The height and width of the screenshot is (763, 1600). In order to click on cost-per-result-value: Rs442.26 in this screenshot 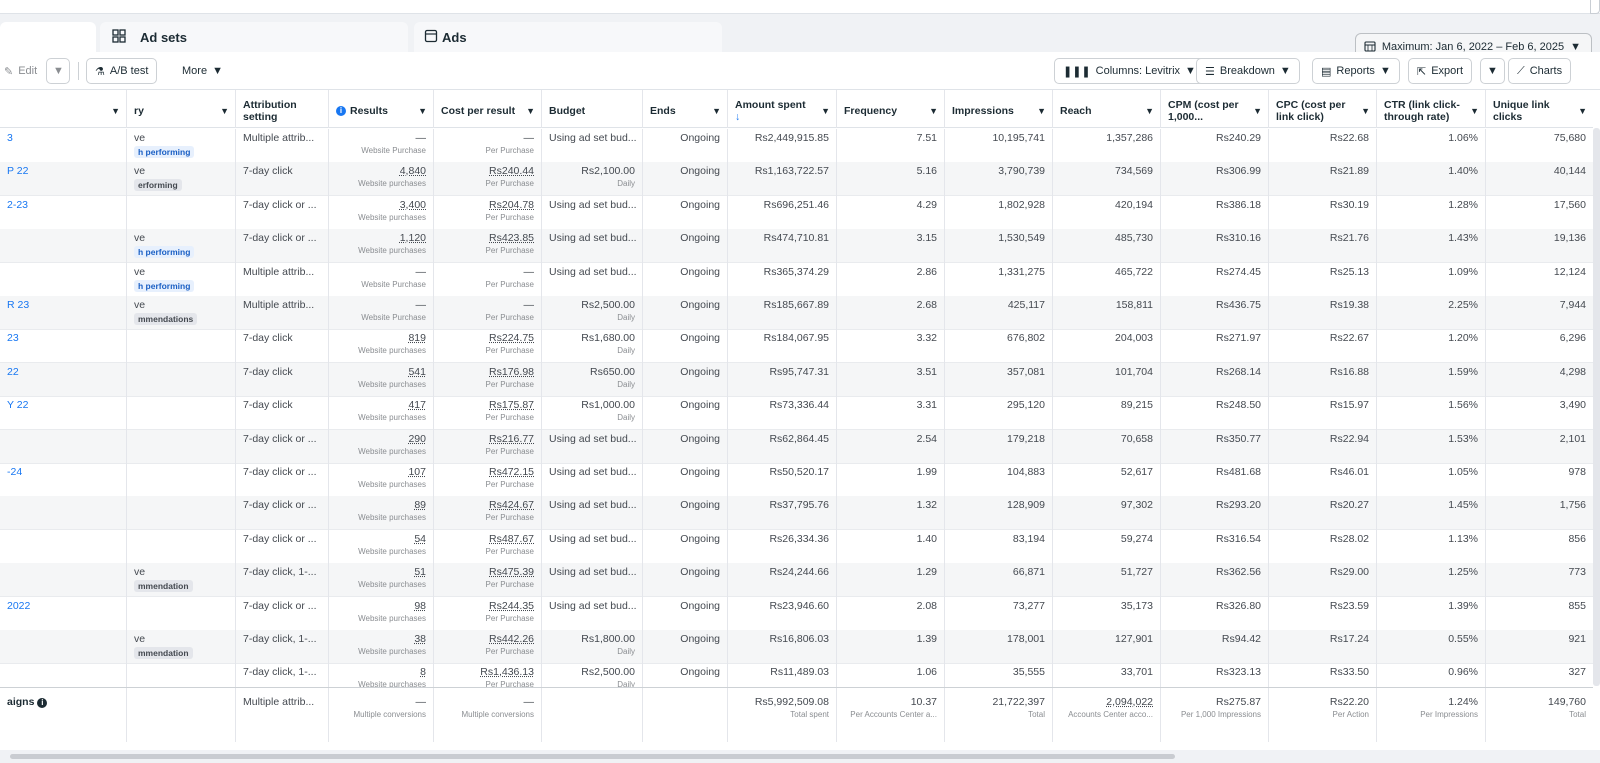, I will do `click(511, 639)`.